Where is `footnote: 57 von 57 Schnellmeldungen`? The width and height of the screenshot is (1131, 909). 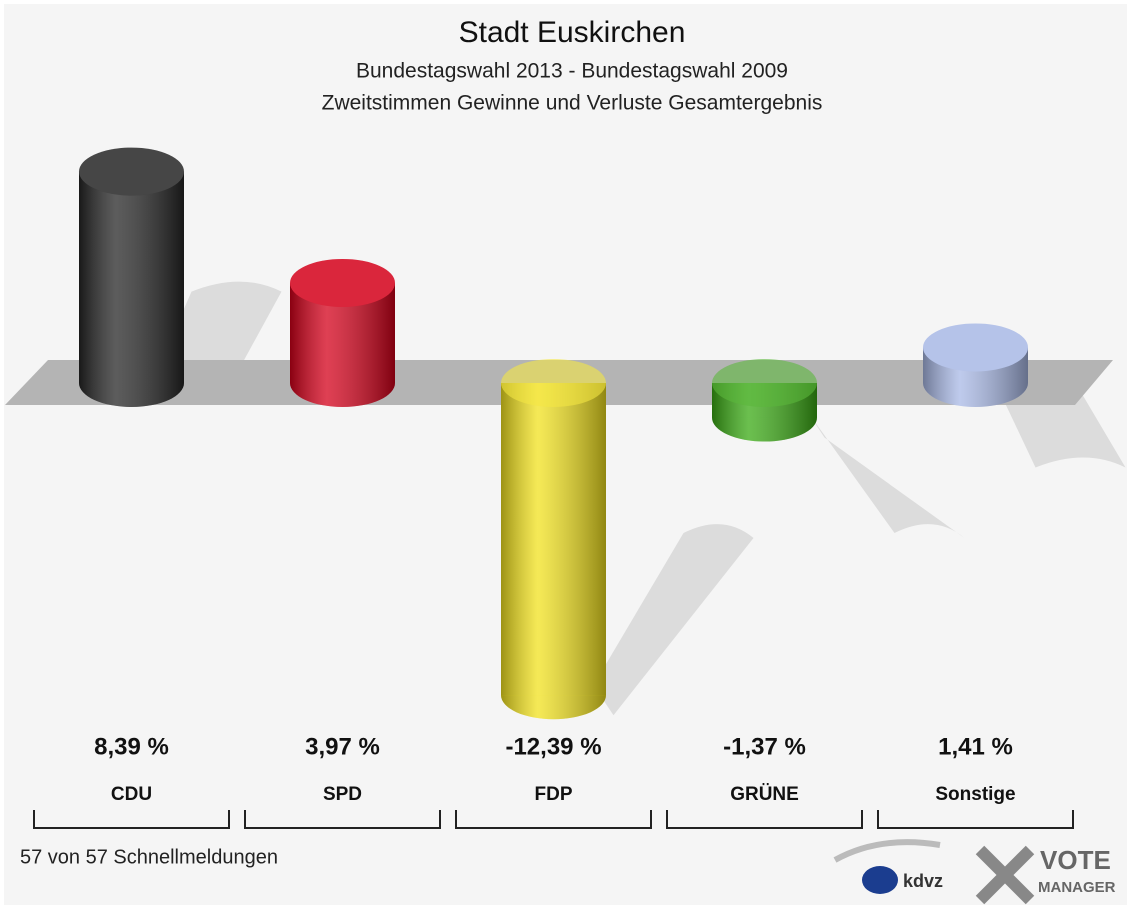 footnote: 57 von 57 Schnellmeldungen is located at coordinates (149, 857).